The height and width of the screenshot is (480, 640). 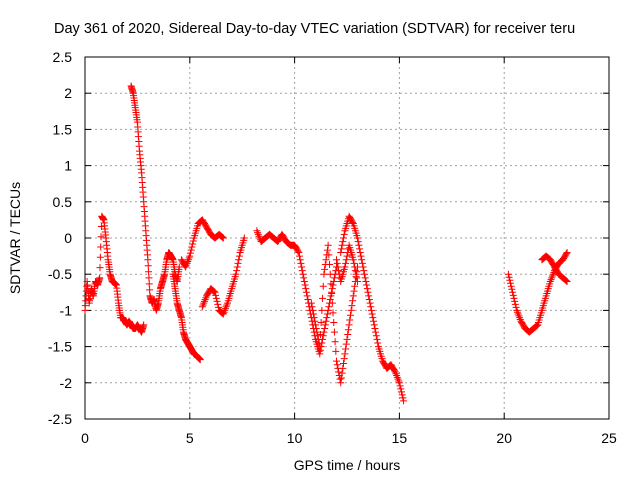 I want to click on y-tick-label: 0.5, so click(x=63, y=202).